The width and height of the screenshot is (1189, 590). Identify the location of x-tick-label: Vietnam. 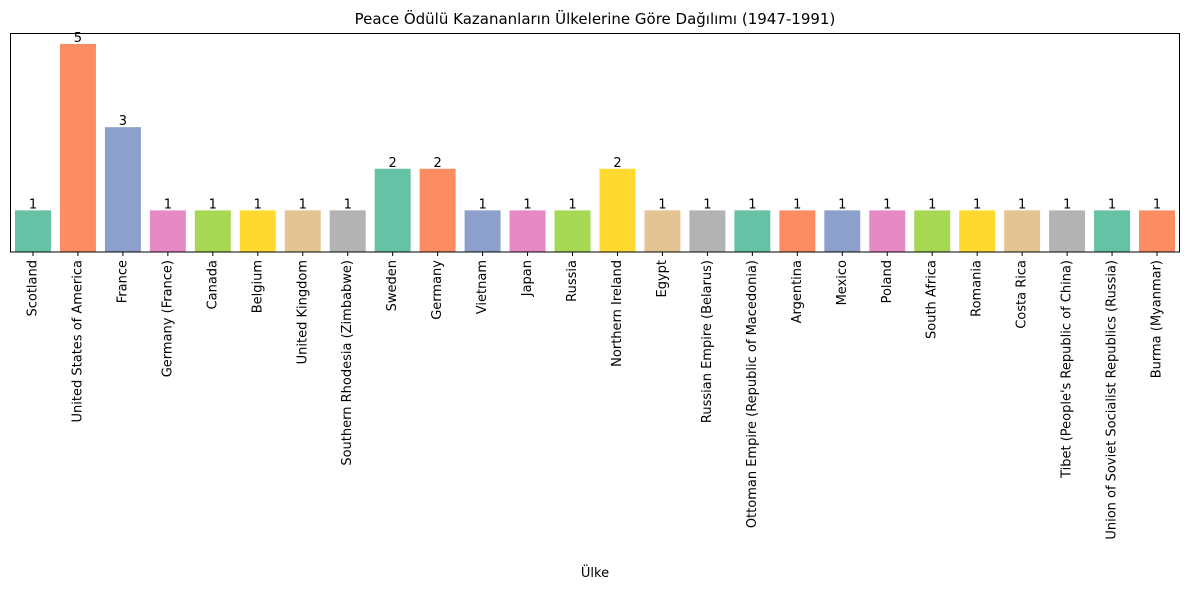
(482, 287).